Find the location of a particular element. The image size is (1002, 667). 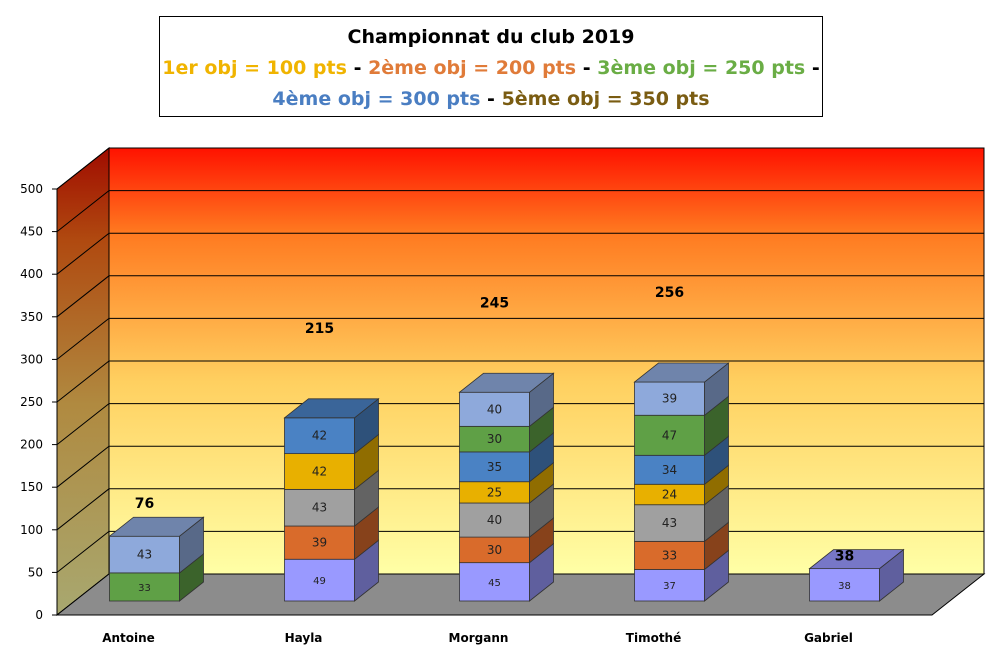

legend-line-2: 4ème obj = 300 pts - 5ème obj = 350 pts is located at coordinates (491, 99).